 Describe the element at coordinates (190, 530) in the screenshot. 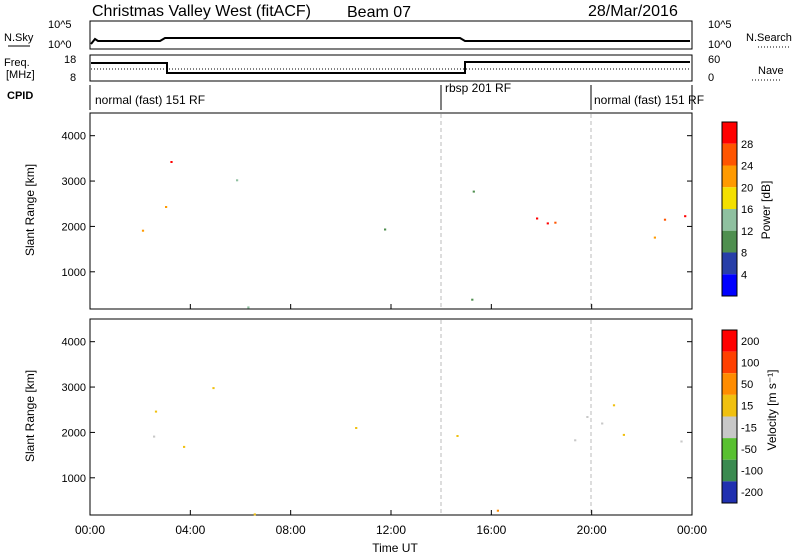

I see `xtick-label: 04:00` at that location.